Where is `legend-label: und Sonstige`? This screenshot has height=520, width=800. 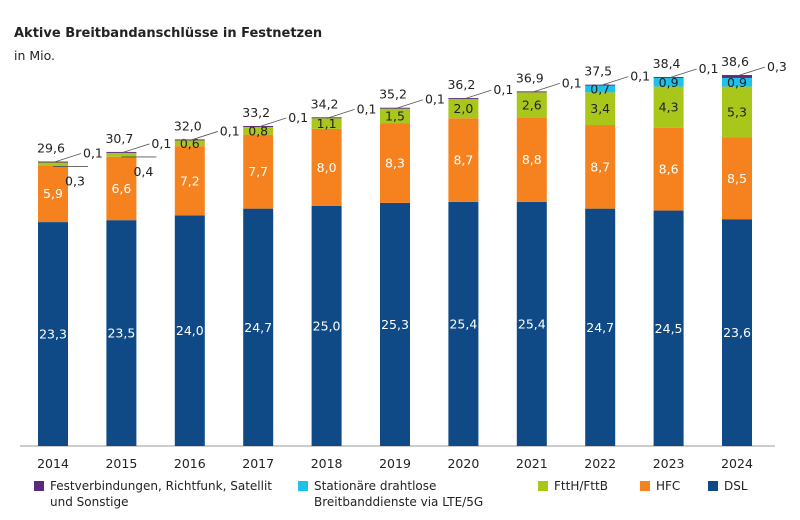
legend-label: und Sonstige is located at coordinates (89, 502).